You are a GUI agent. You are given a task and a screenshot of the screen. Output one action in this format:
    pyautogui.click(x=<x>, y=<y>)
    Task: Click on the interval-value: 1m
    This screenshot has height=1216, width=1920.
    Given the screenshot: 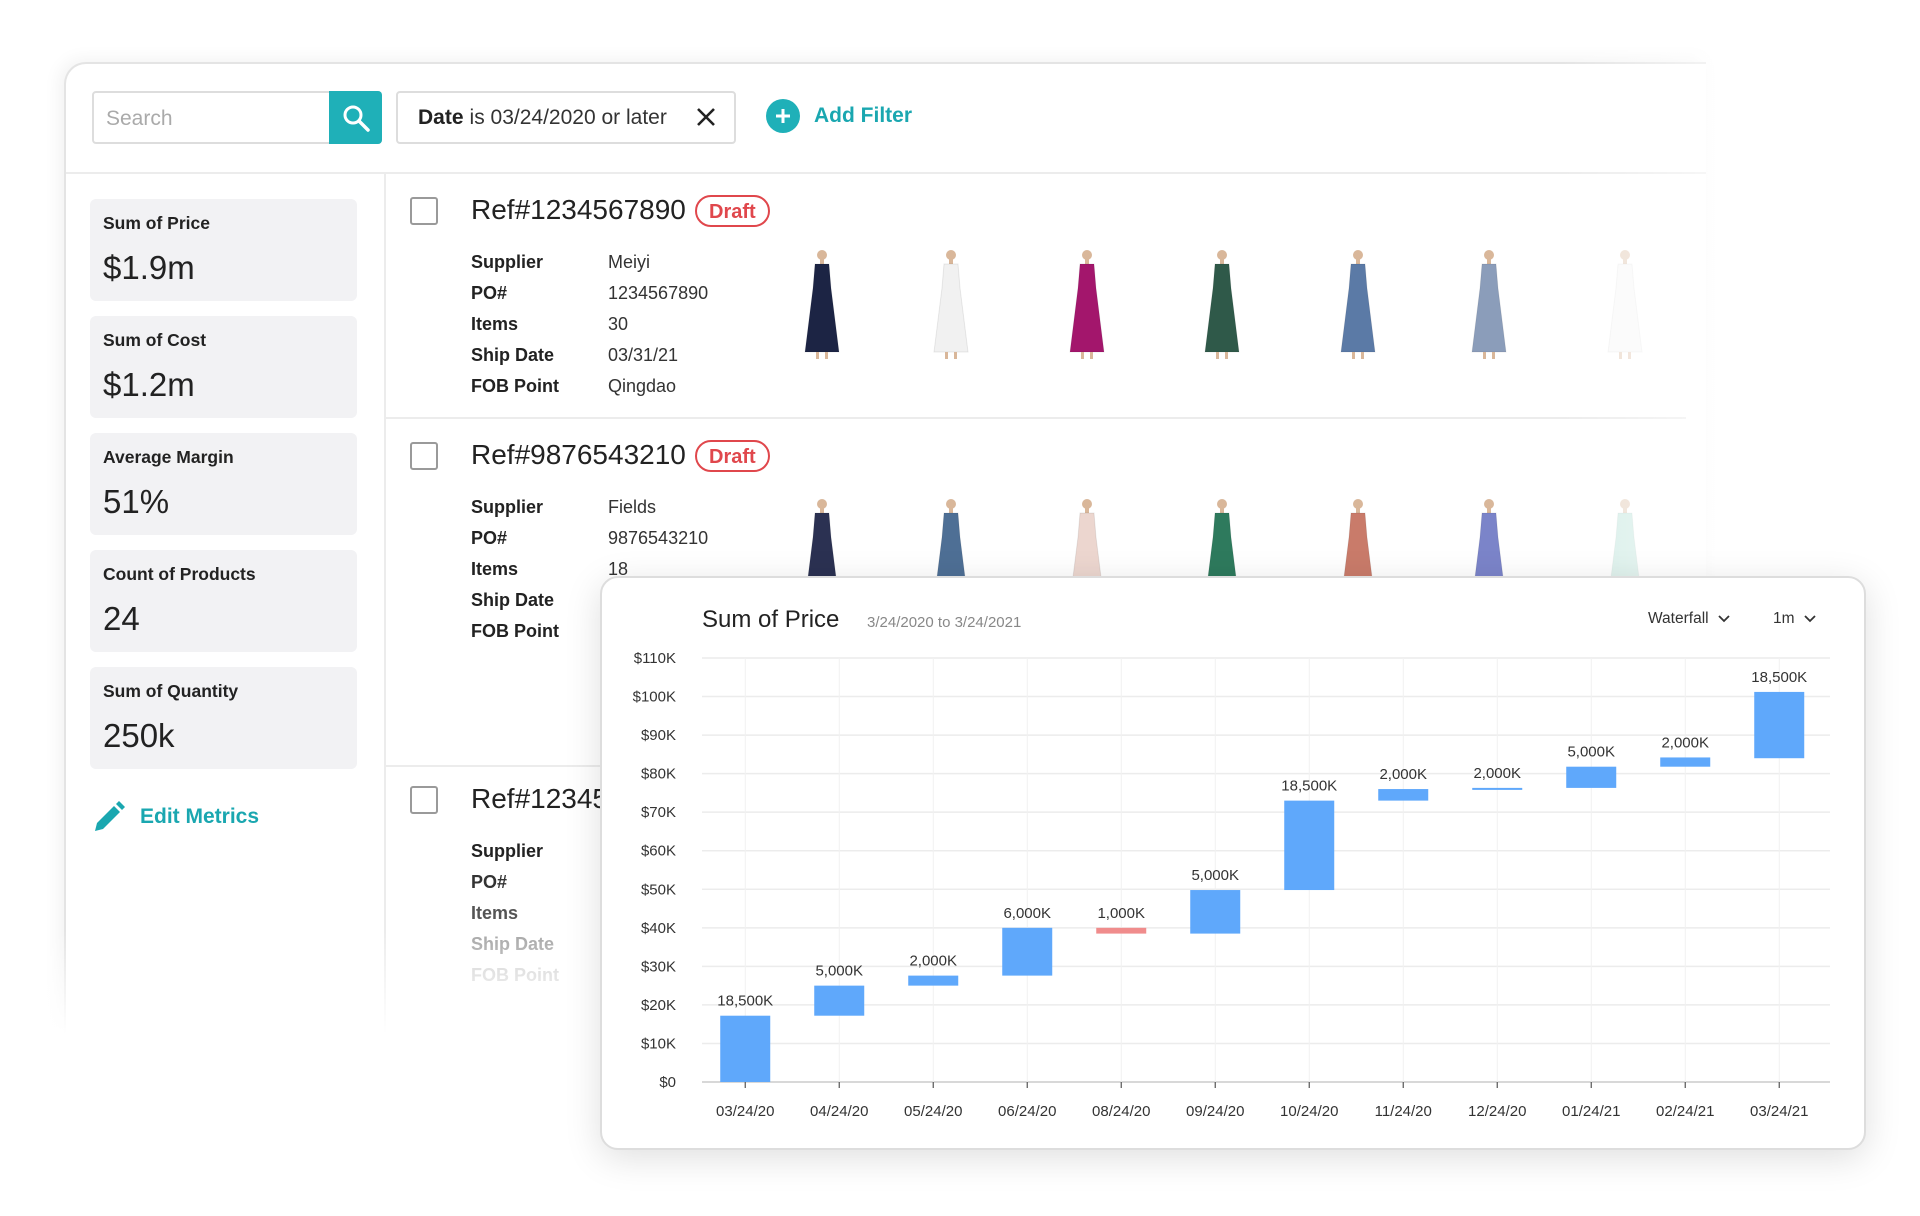 What is the action you would take?
    pyautogui.click(x=1784, y=618)
    